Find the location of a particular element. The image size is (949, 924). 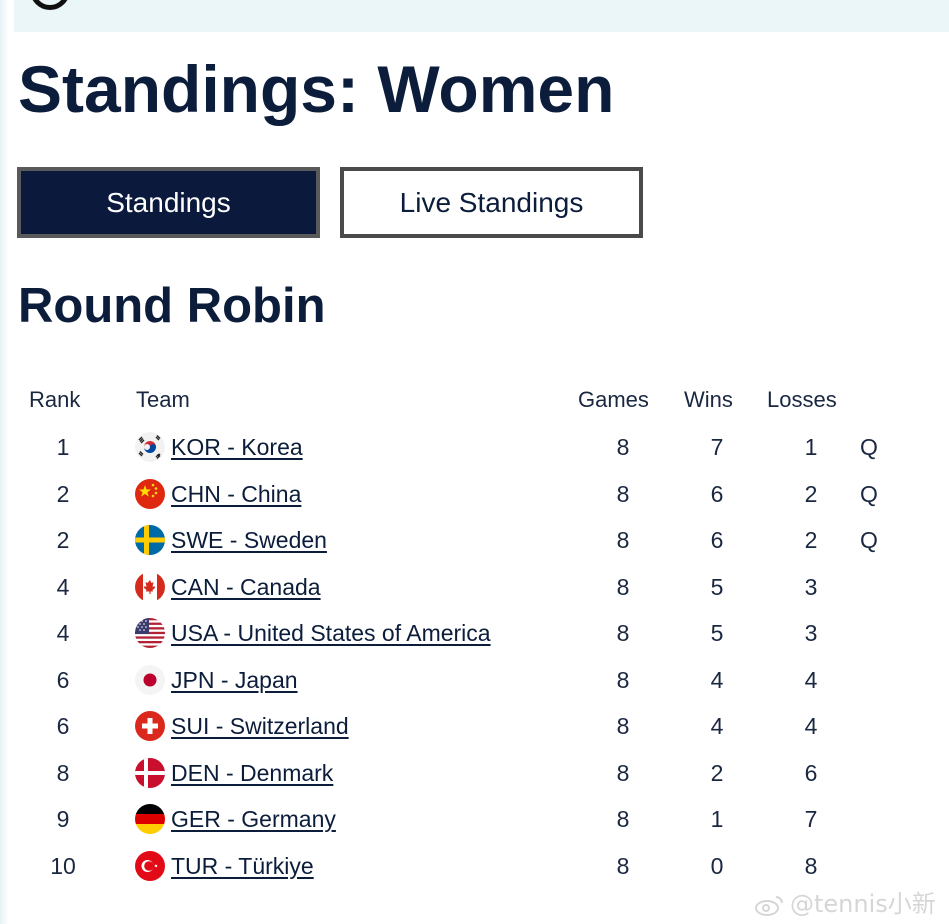

team-link: SUI - Switzerland is located at coordinates (260, 726).